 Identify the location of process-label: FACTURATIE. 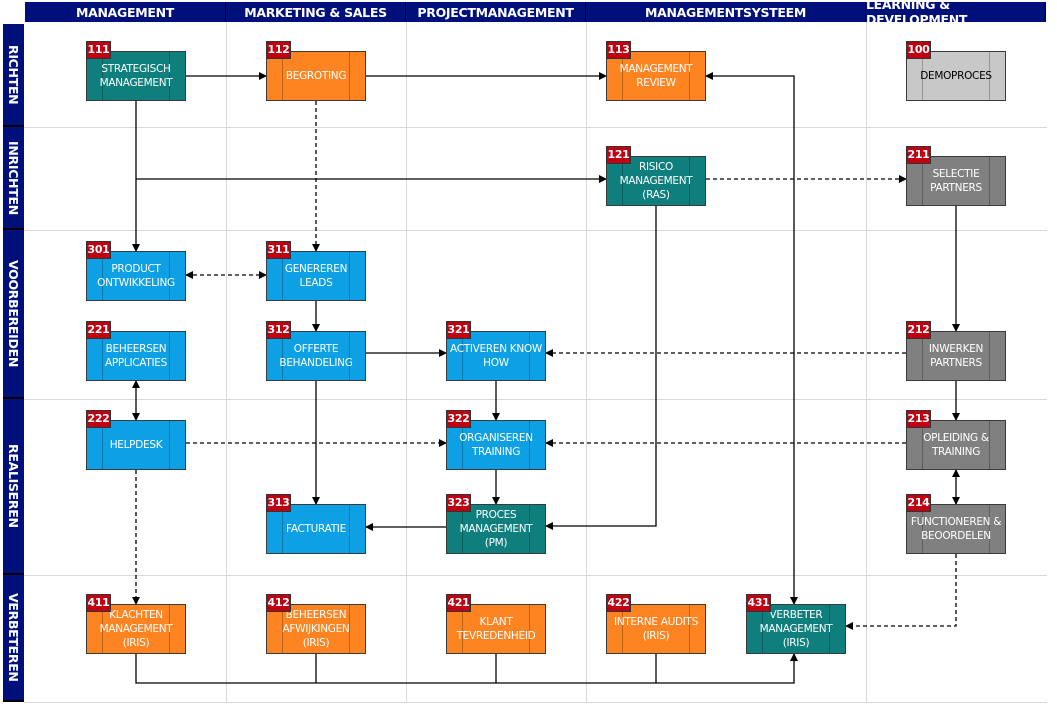
(316, 529).